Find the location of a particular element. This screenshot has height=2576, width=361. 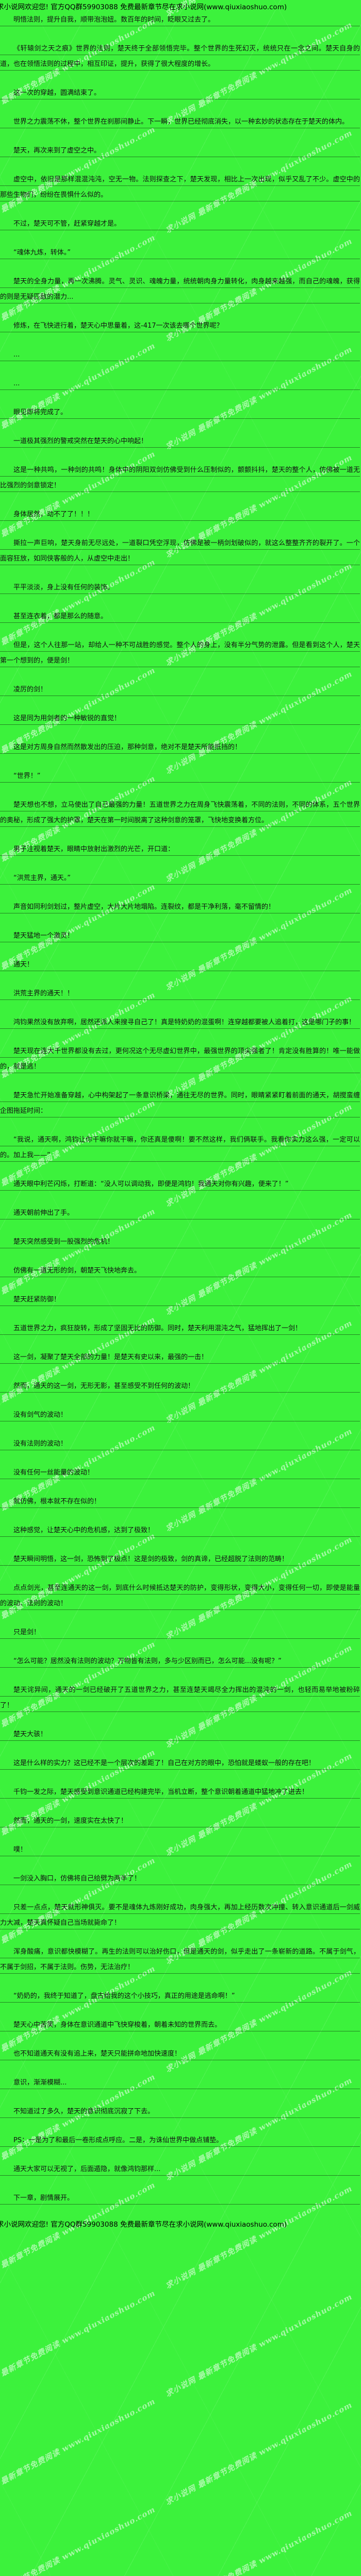

chapter-paragraph: 这是对方周身自然而然散发出的压迫，那种剑意，绝对不是楚天所能抵挡的！ is located at coordinates (180, 747).